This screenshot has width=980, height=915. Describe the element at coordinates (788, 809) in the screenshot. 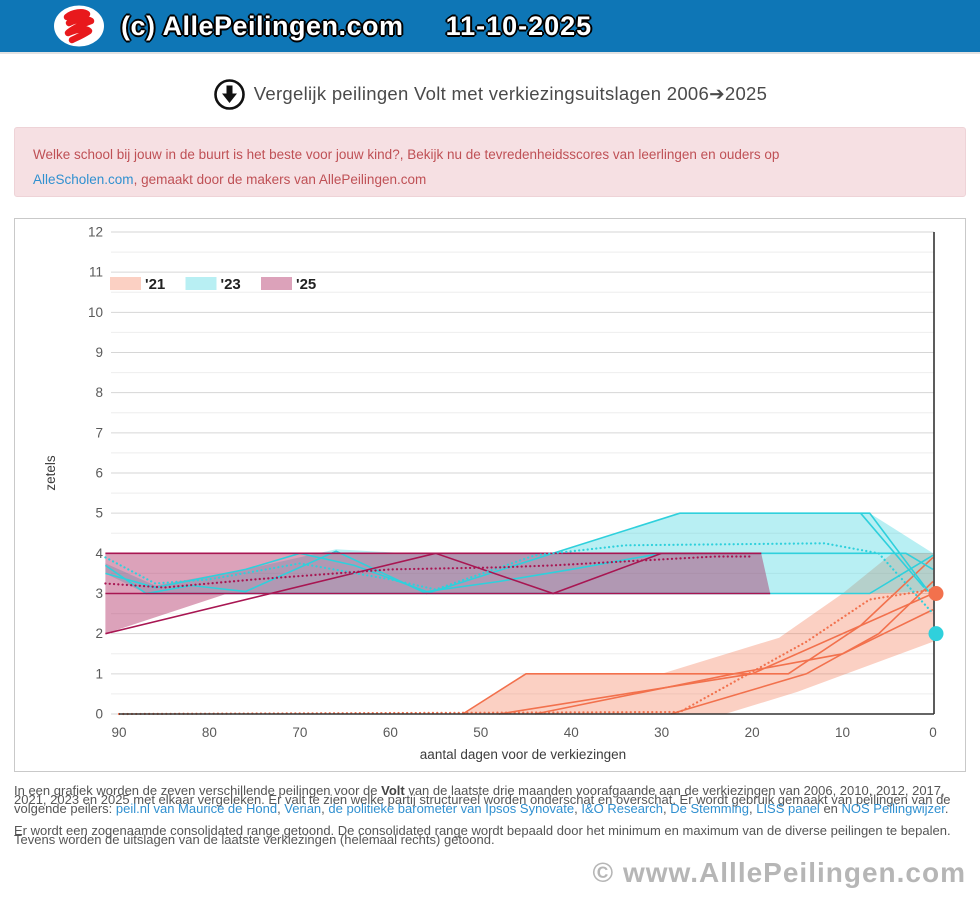

I see `pollster-link: LISS panel` at that location.